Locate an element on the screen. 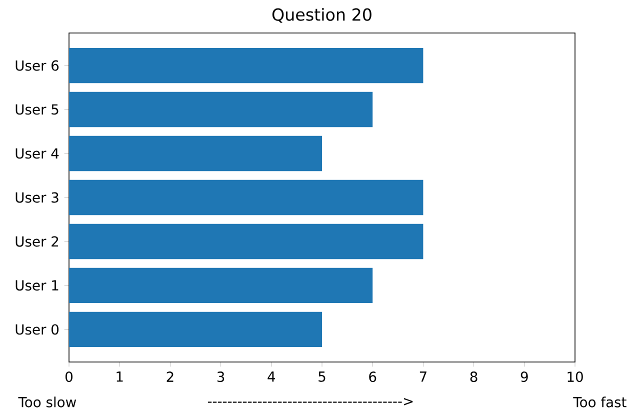  x-tick-label: 10 is located at coordinates (575, 377).